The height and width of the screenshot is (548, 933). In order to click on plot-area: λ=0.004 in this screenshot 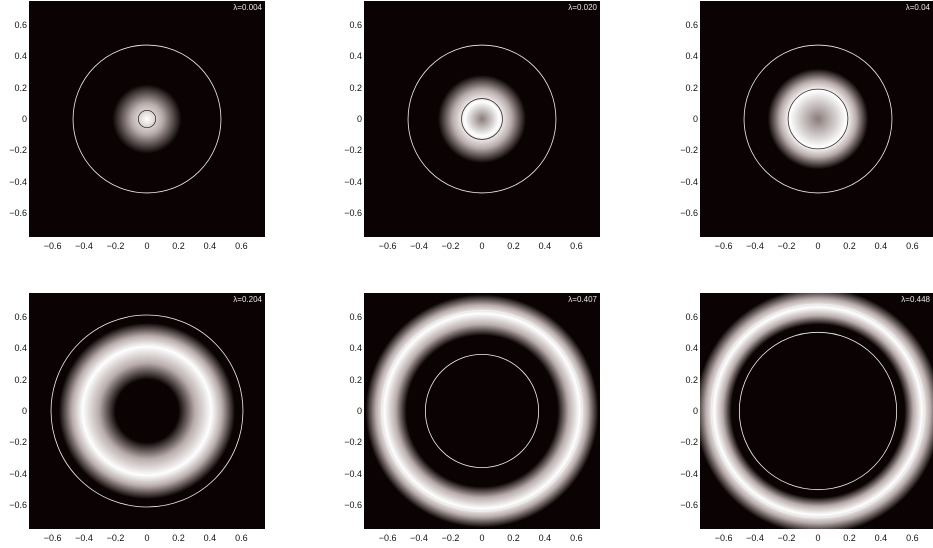, I will do `click(147, 119)`.